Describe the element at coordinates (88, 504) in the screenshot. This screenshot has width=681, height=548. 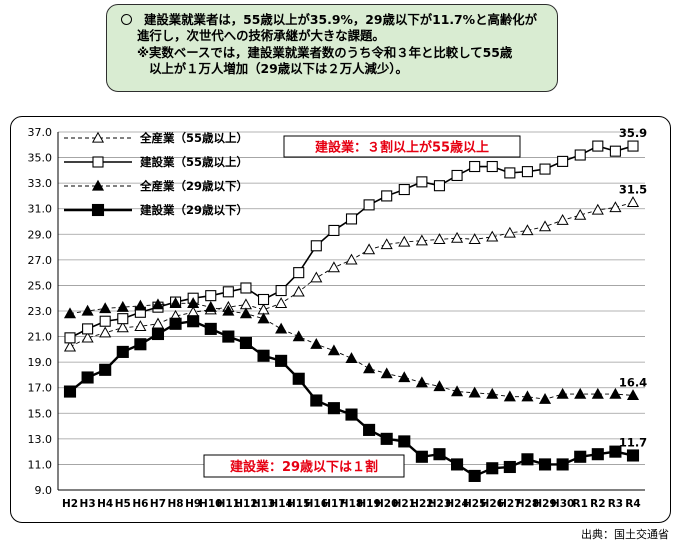
I see `x-tick-label: H3` at that location.